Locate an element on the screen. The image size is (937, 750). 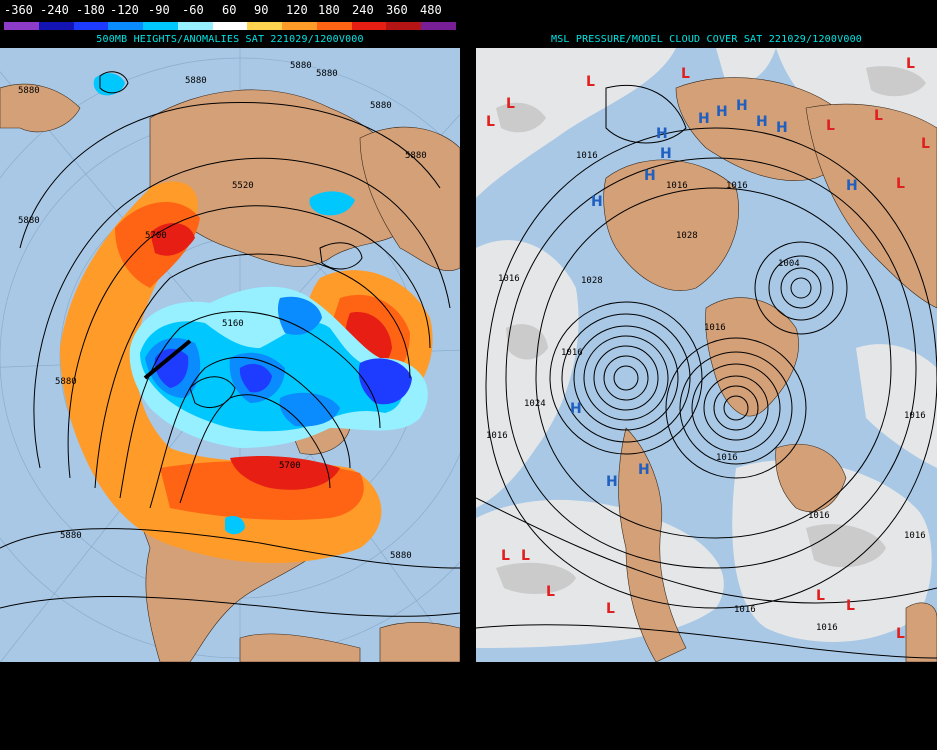
colorbar-tick-label: 90 is located at coordinates (261, 10).